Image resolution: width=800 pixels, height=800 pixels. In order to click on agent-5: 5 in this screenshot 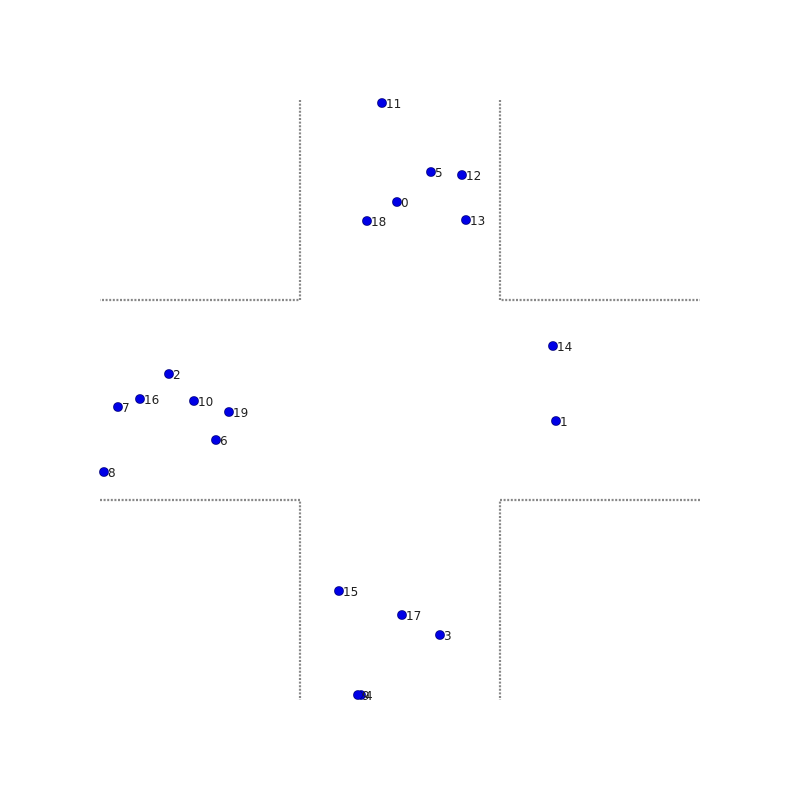, I will do `click(434, 173)`.